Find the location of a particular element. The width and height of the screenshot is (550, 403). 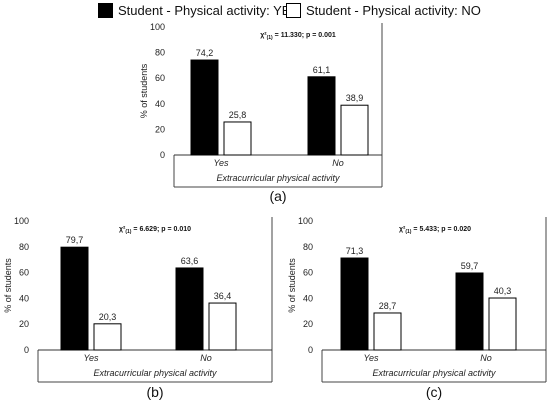

data-label: 74,2 is located at coordinates (205, 53).